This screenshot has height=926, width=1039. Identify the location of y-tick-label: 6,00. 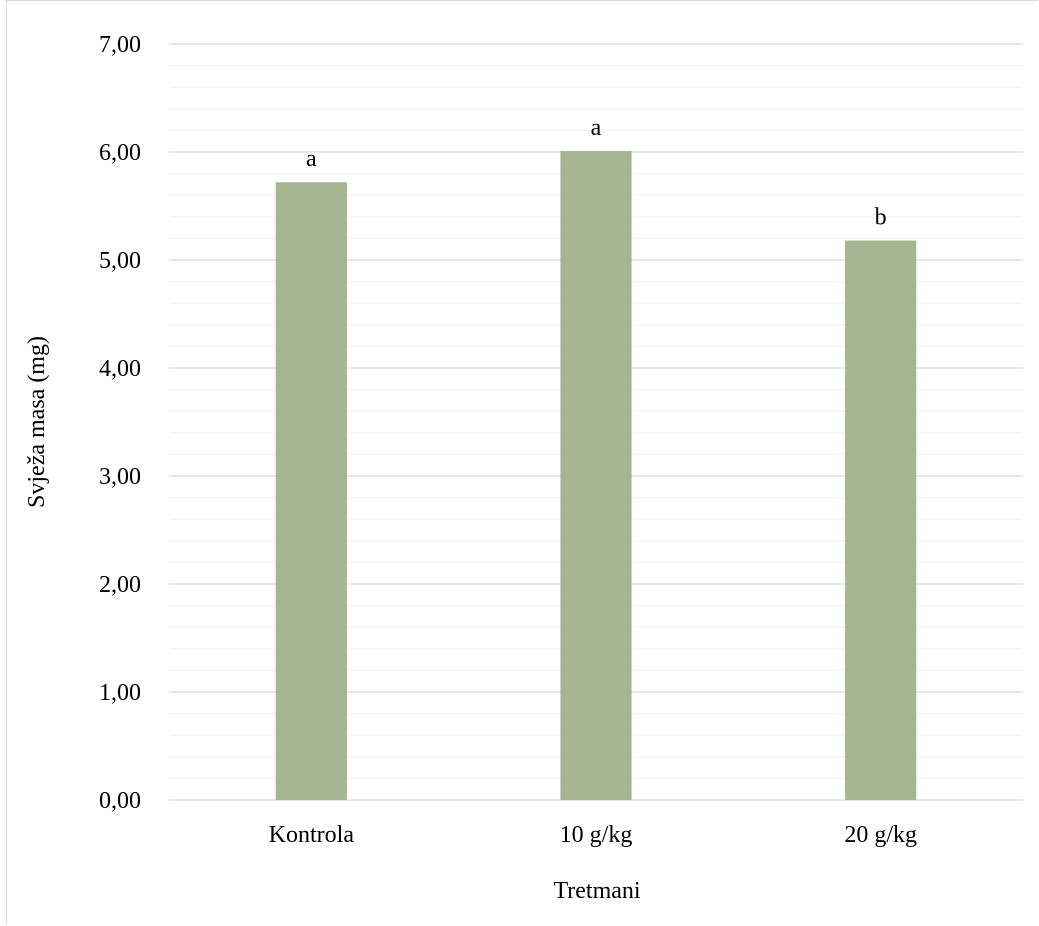
(120, 153).